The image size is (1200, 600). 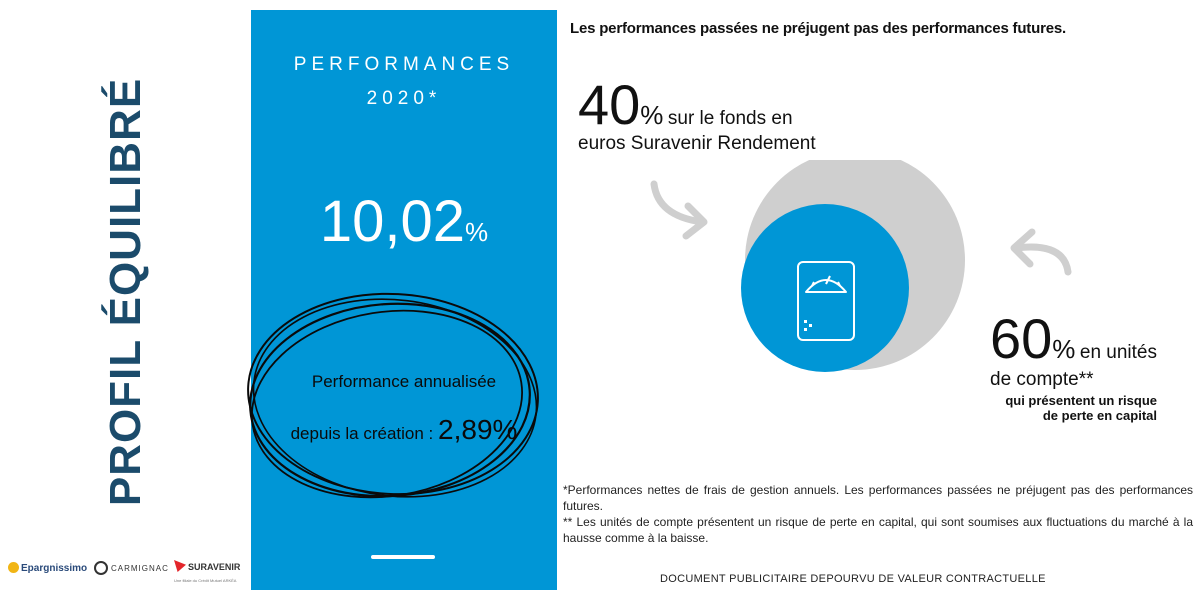 I want to click on annualized-row: depuis la création : 2,89%, so click(x=404, y=430).